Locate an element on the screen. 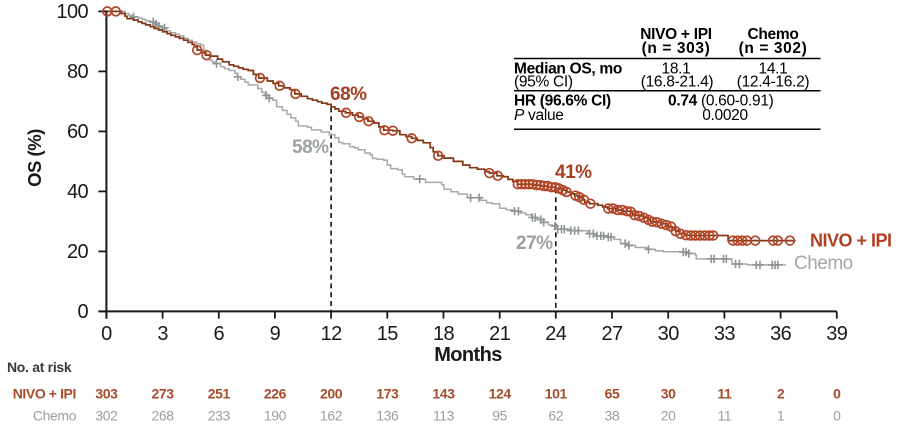  svg-text: 12 is located at coordinates (332, 334).